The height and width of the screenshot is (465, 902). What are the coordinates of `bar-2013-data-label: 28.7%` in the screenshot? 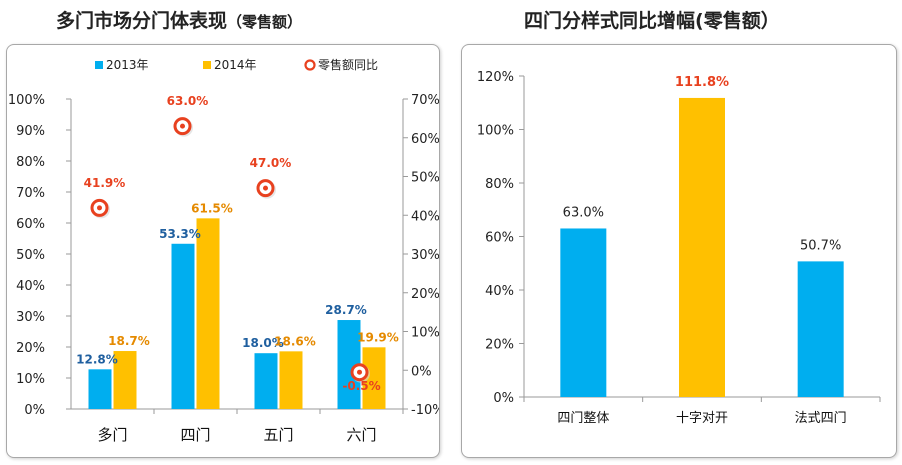 It's located at (346, 310).